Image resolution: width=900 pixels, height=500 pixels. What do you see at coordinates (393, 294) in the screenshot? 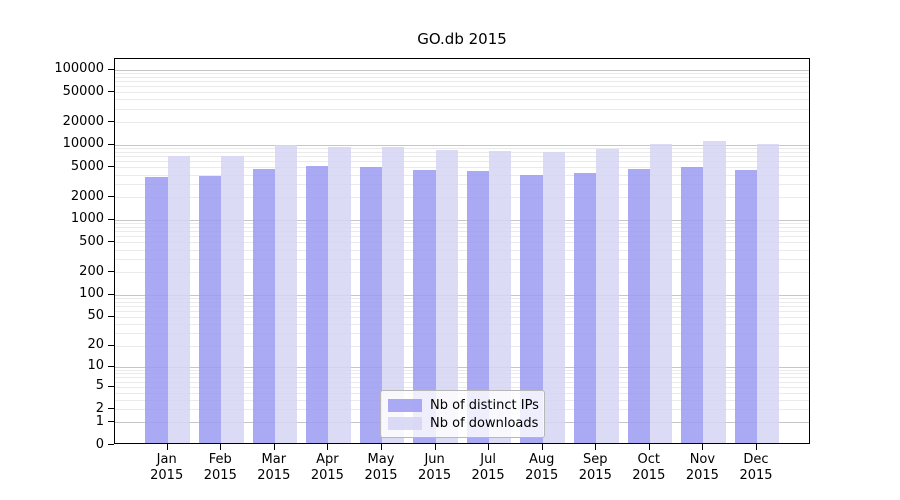
I see `bar-downloads-may` at bounding box center [393, 294].